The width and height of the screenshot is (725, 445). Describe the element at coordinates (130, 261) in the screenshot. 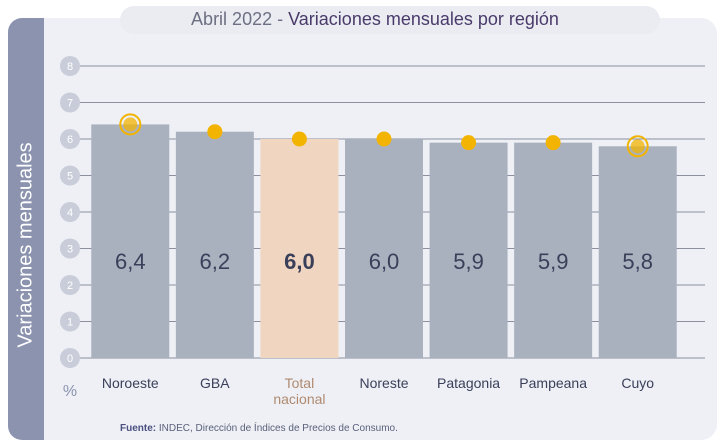

I see `value-label: 6,4` at that location.